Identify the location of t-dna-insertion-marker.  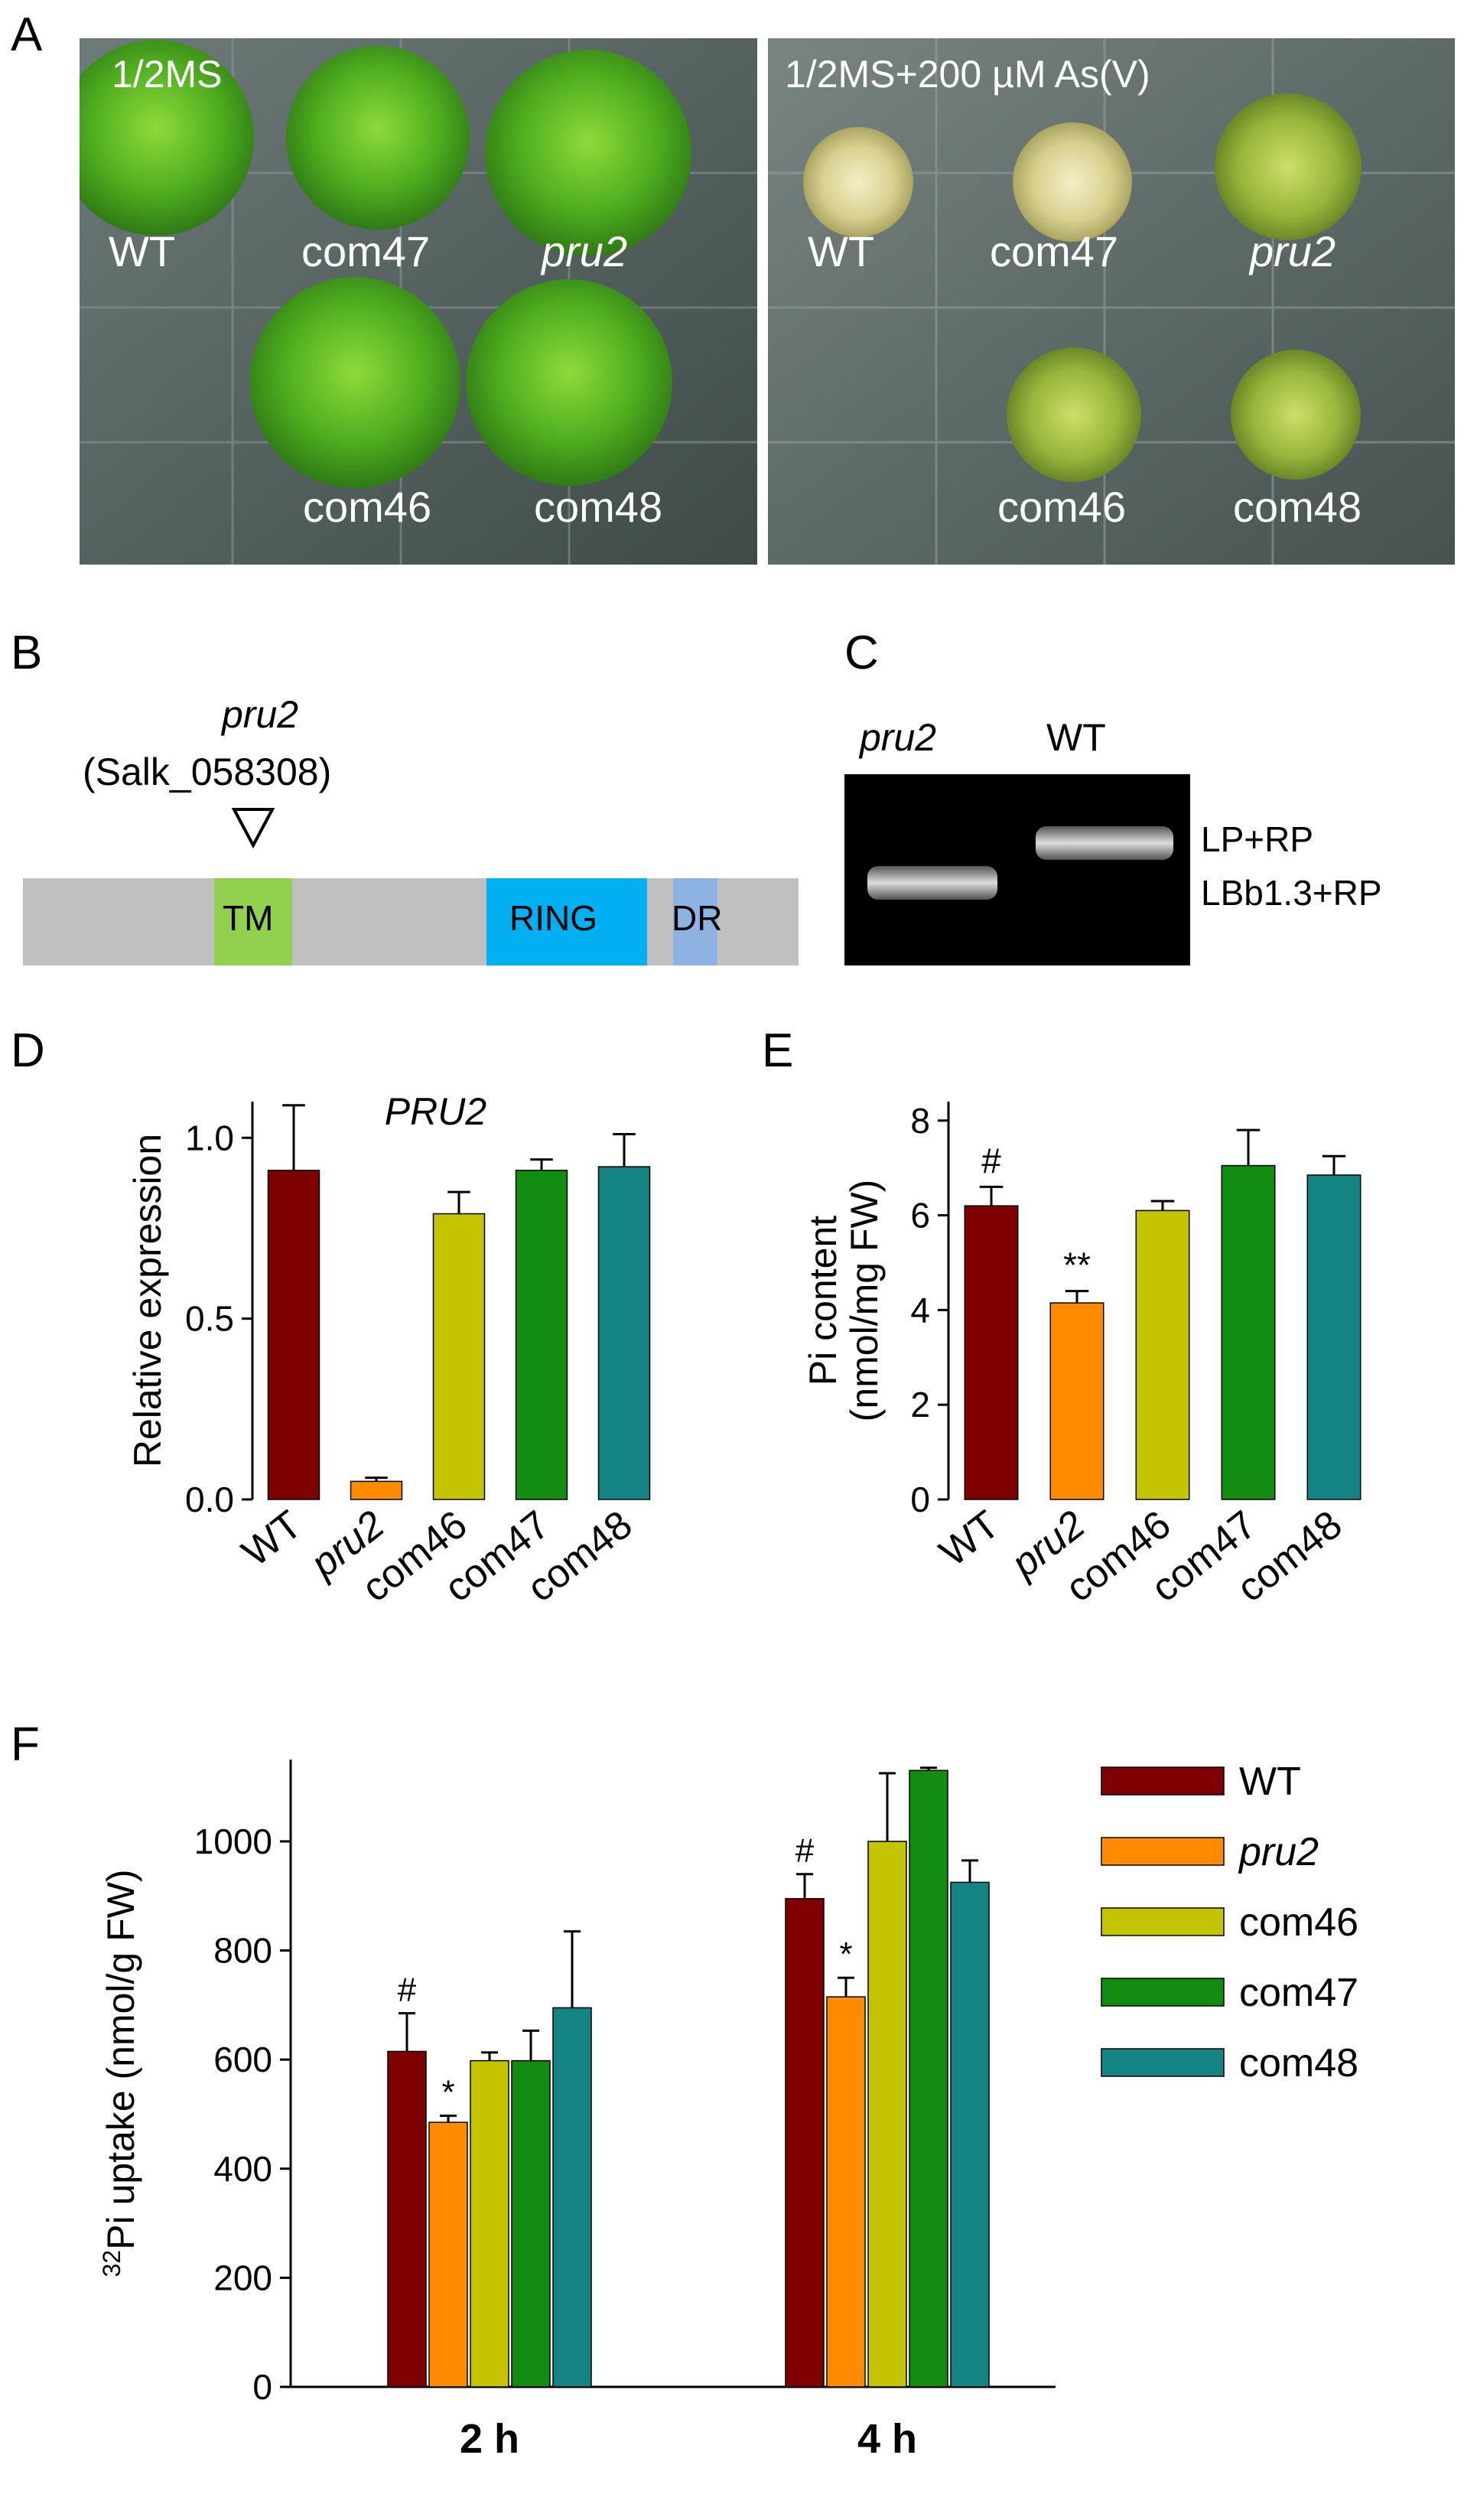
(253, 828).